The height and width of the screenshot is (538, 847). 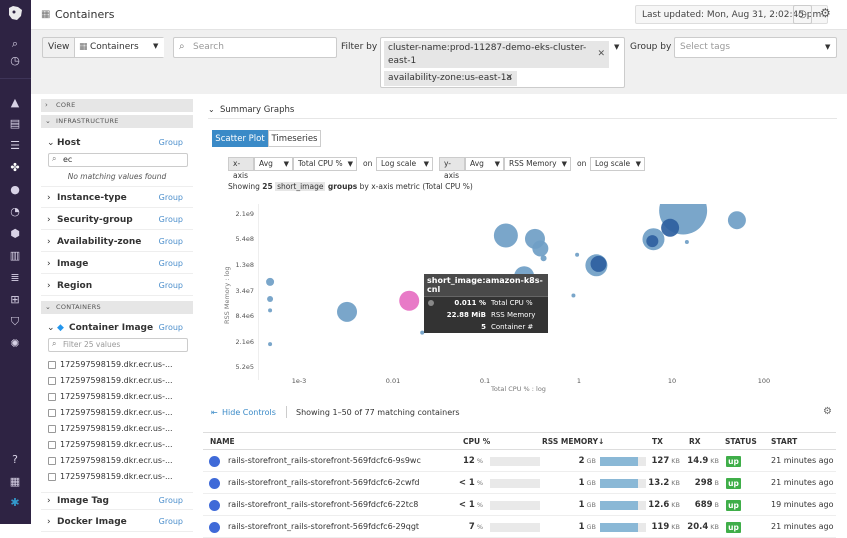 What do you see at coordinates (117, 265) in the screenshot?
I see `facet-image: › Image Group` at bounding box center [117, 265].